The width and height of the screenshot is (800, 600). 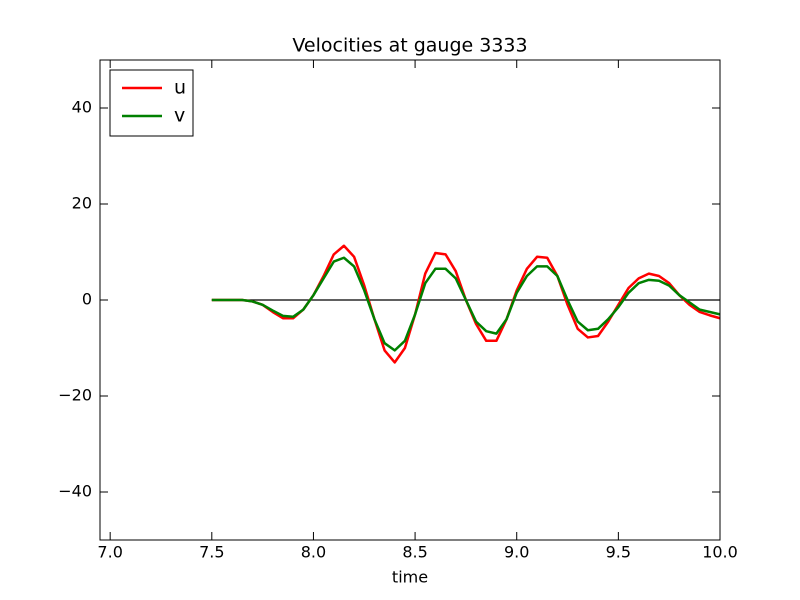 What do you see at coordinates (179, 116) in the screenshot?
I see `legend-label: v` at bounding box center [179, 116].